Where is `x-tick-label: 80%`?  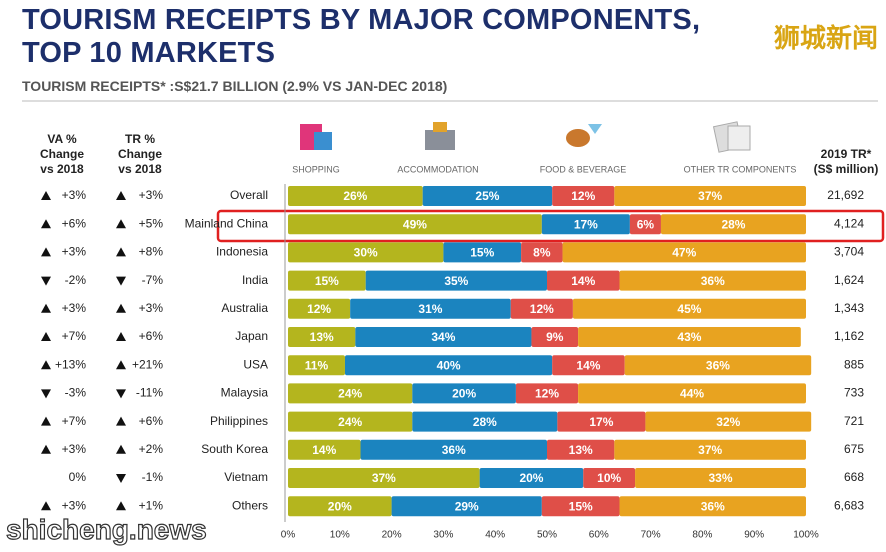
x-tick-label: 80% is located at coordinates (702, 535).